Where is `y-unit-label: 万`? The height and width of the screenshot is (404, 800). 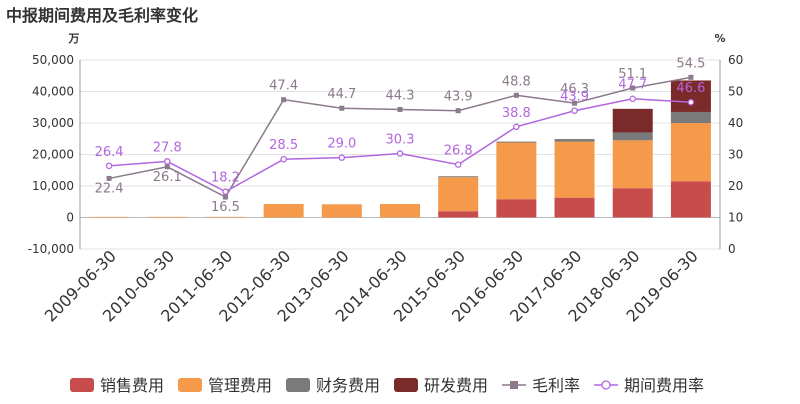 y-unit-label: 万 is located at coordinates (74, 38).